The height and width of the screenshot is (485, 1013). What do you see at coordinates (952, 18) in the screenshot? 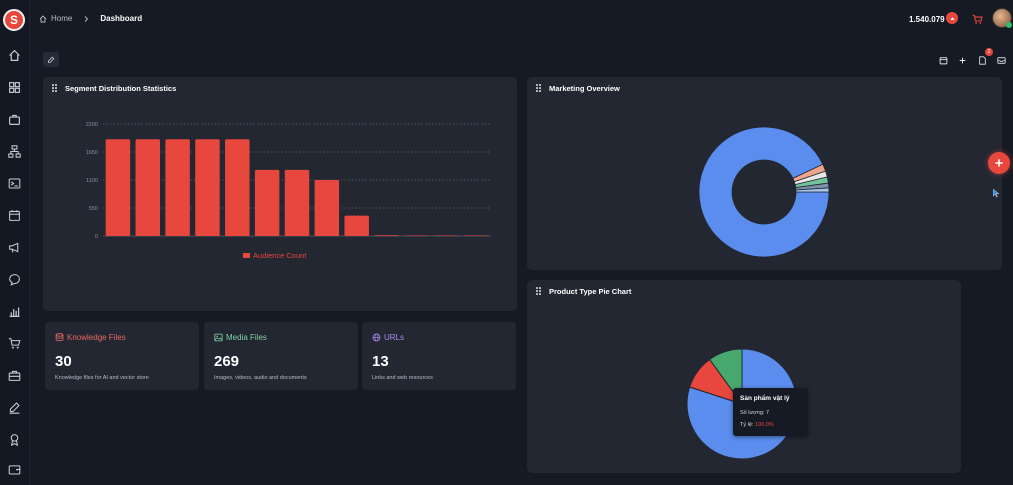
I see `balance-up-icon` at bounding box center [952, 18].